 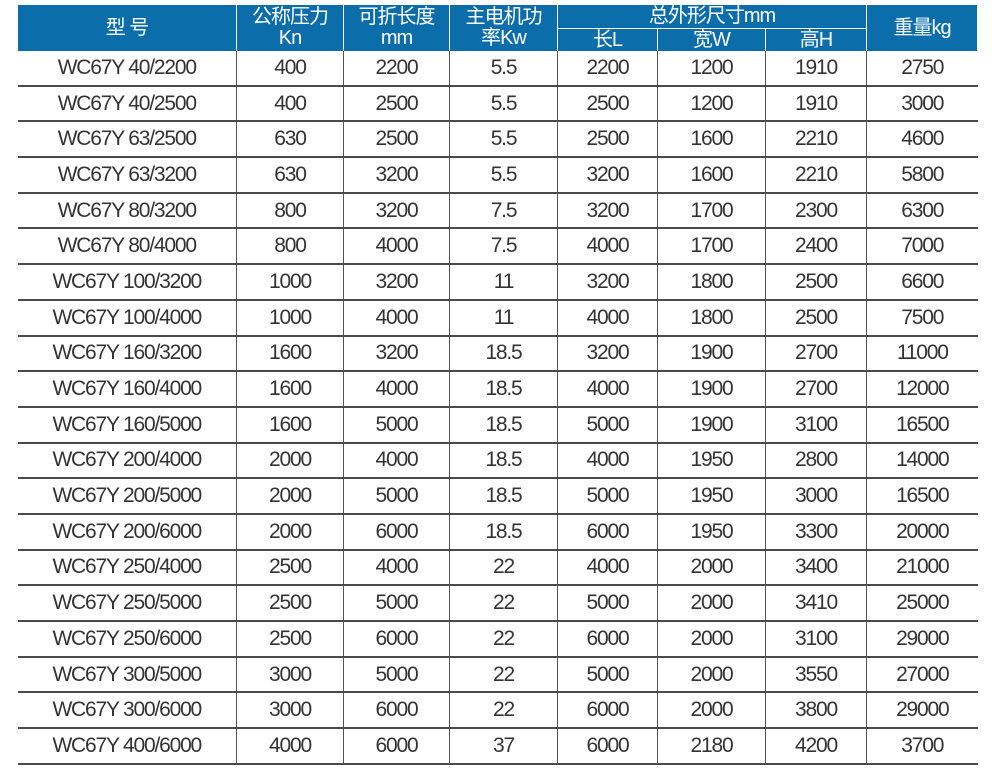 I want to click on cell-model: WC67Y 250/5000, so click(x=127, y=603).